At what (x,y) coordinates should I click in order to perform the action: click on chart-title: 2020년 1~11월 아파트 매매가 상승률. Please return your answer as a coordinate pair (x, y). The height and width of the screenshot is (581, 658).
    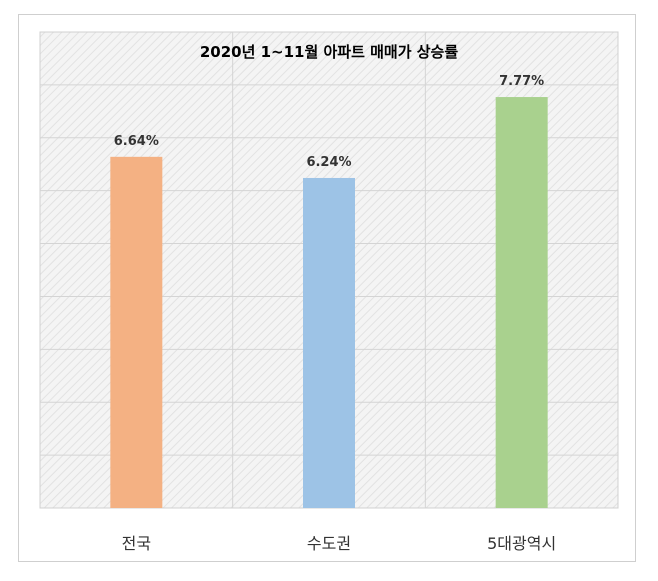
    Looking at the image, I should click on (329, 52).